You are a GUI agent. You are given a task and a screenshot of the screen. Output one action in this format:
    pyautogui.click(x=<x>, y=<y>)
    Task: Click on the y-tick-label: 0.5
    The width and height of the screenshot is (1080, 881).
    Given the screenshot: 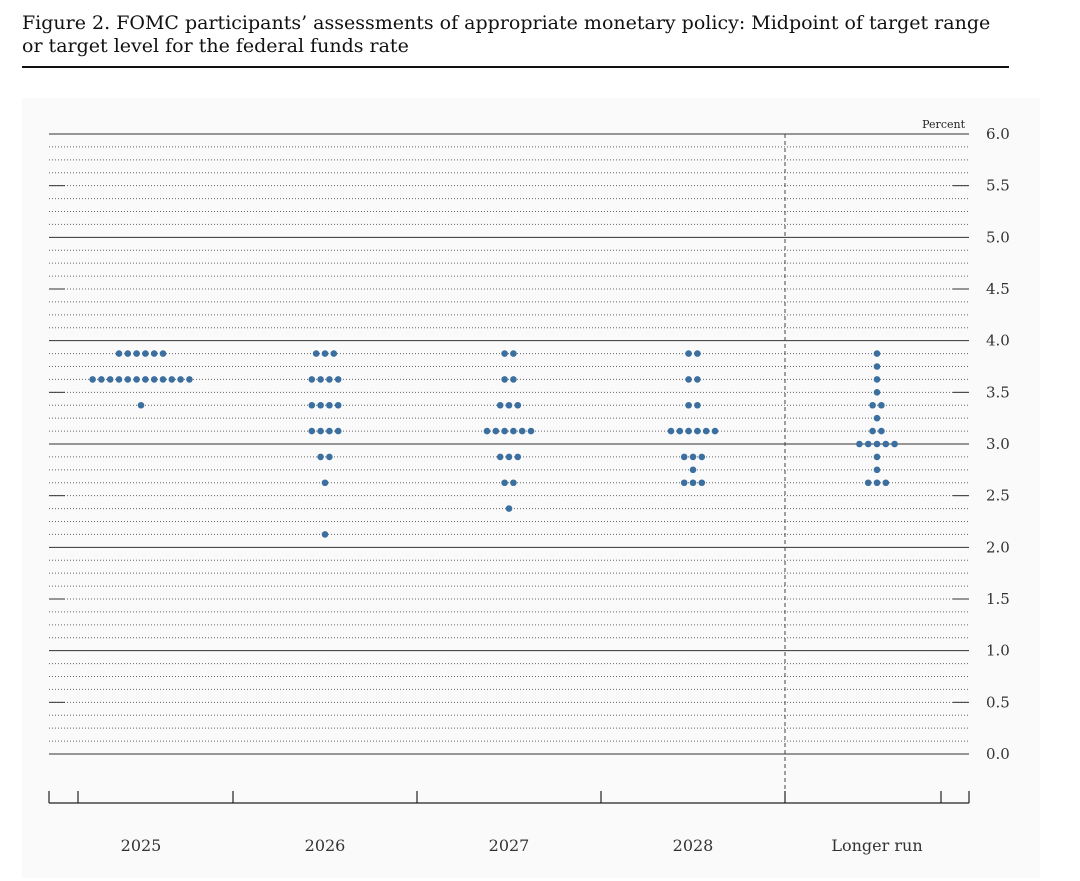 What is the action you would take?
    pyautogui.click(x=998, y=702)
    